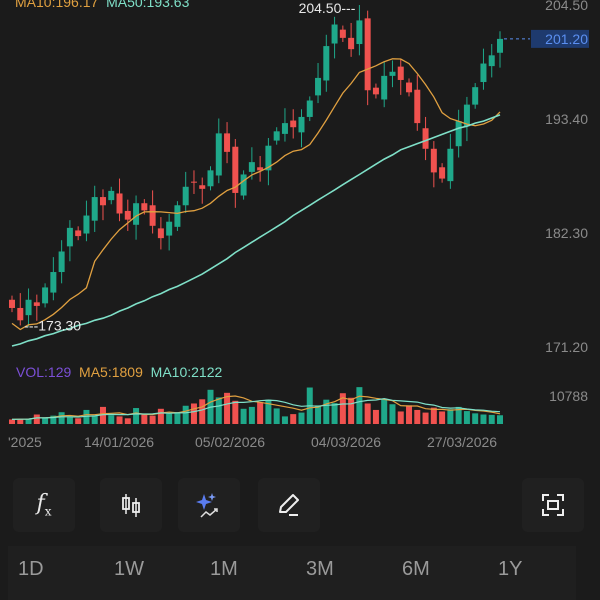 The width and height of the screenshot is (600, 600). I want to click on volume-legend: VOL:129 MA5:1809 MA10:2122, so click(119, 372).